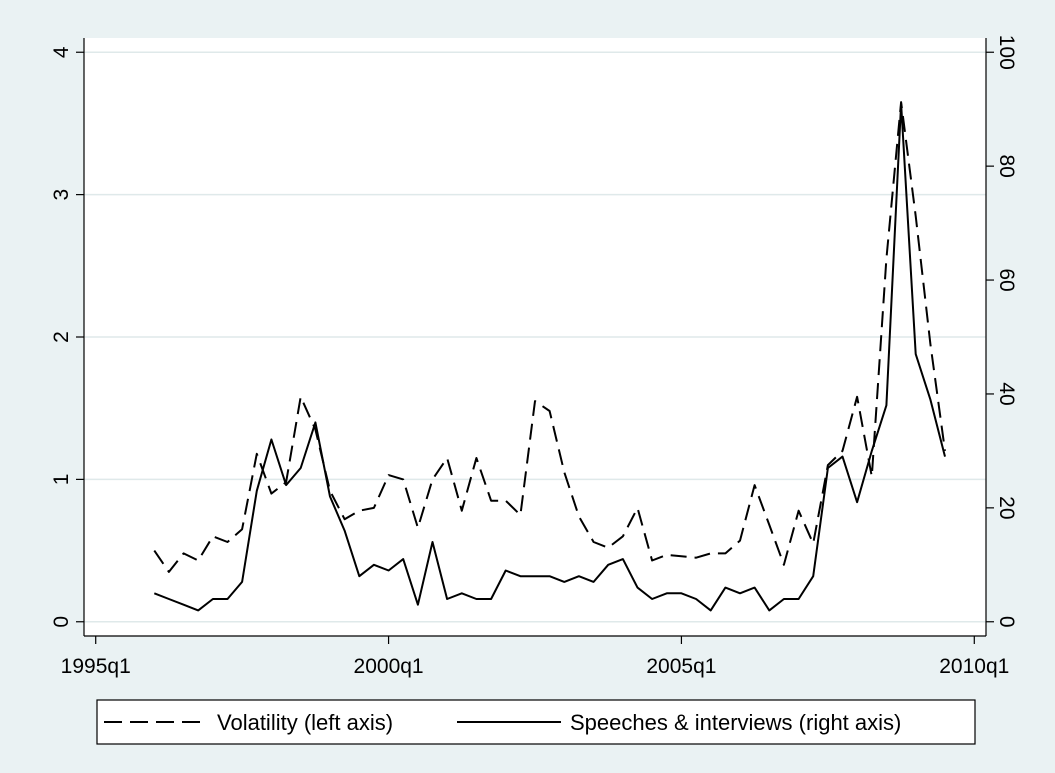  I want to click on y-right-tick-label-3: 60, so click(1006, 279).